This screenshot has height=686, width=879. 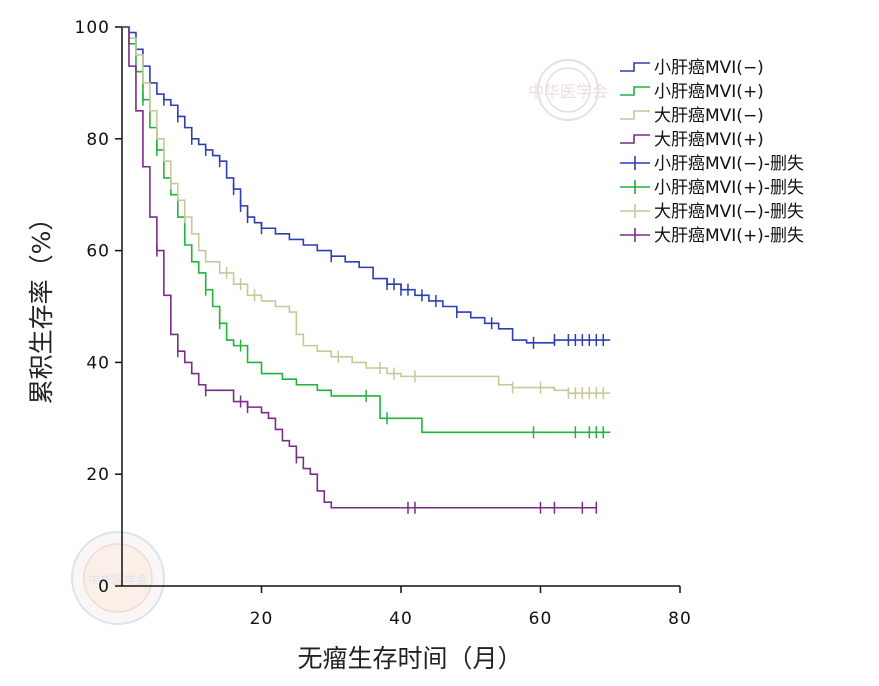 What do you see at coordinates (409, 658) in the screenshot?
I see `x-axis-title: 无瘤生存时间（月）` at bounding box center [409, 658].